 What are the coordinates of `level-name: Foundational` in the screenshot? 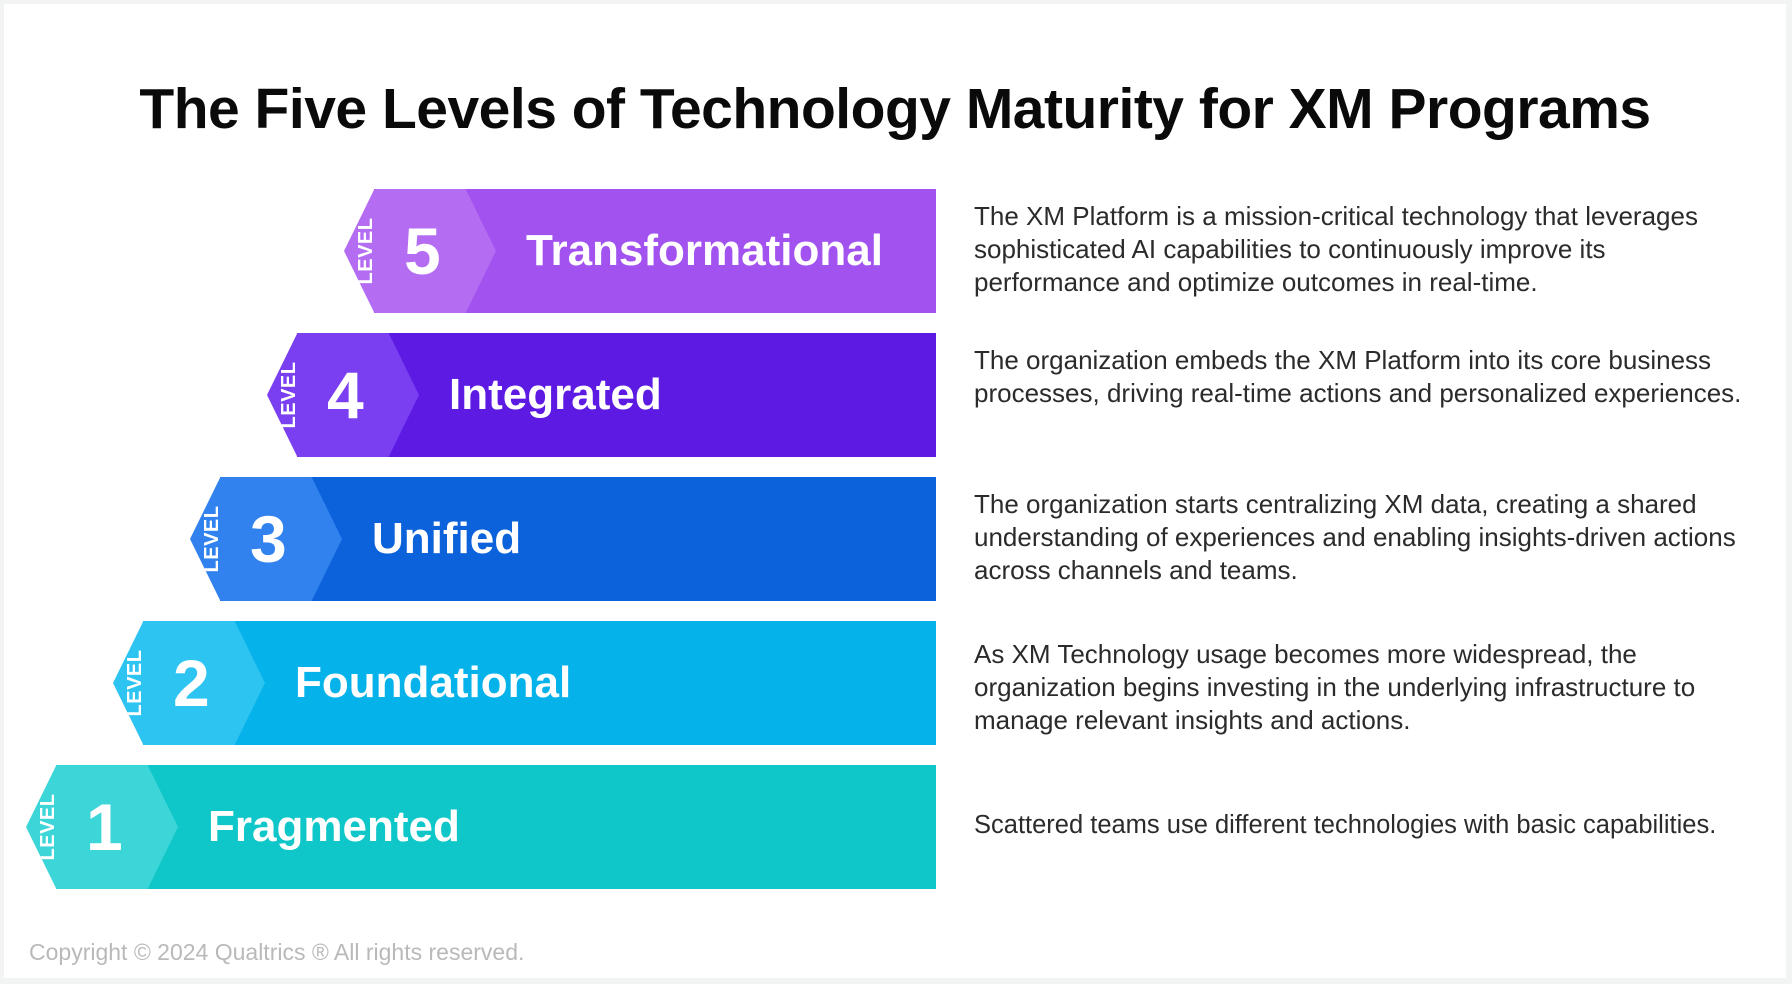 It's located at (433, 682).